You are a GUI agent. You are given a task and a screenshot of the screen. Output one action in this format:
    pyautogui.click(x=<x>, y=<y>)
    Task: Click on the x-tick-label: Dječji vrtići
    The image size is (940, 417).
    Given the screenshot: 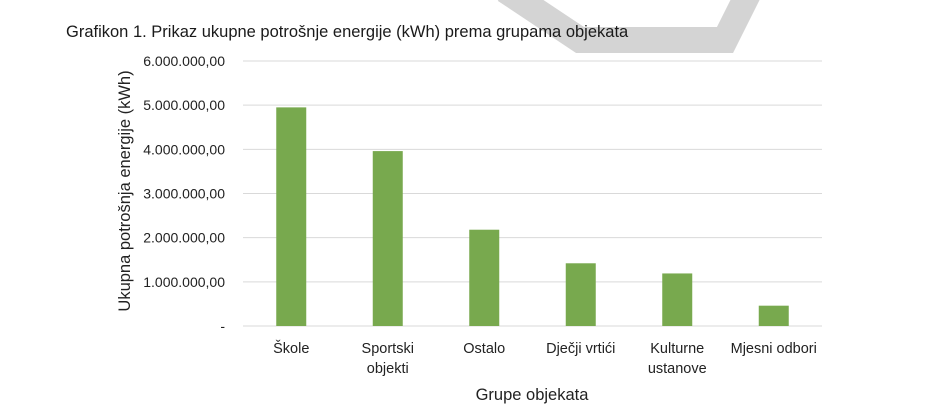 What is the action you would take?
    pyautogui.click(x=580, y=349)
    